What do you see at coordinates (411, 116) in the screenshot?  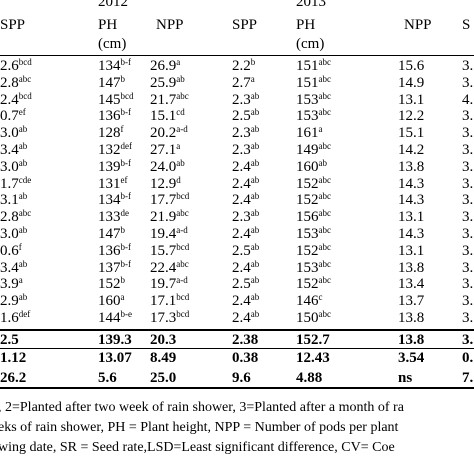 I see `table-cell: 12.2` at bounding box center [411, 116].